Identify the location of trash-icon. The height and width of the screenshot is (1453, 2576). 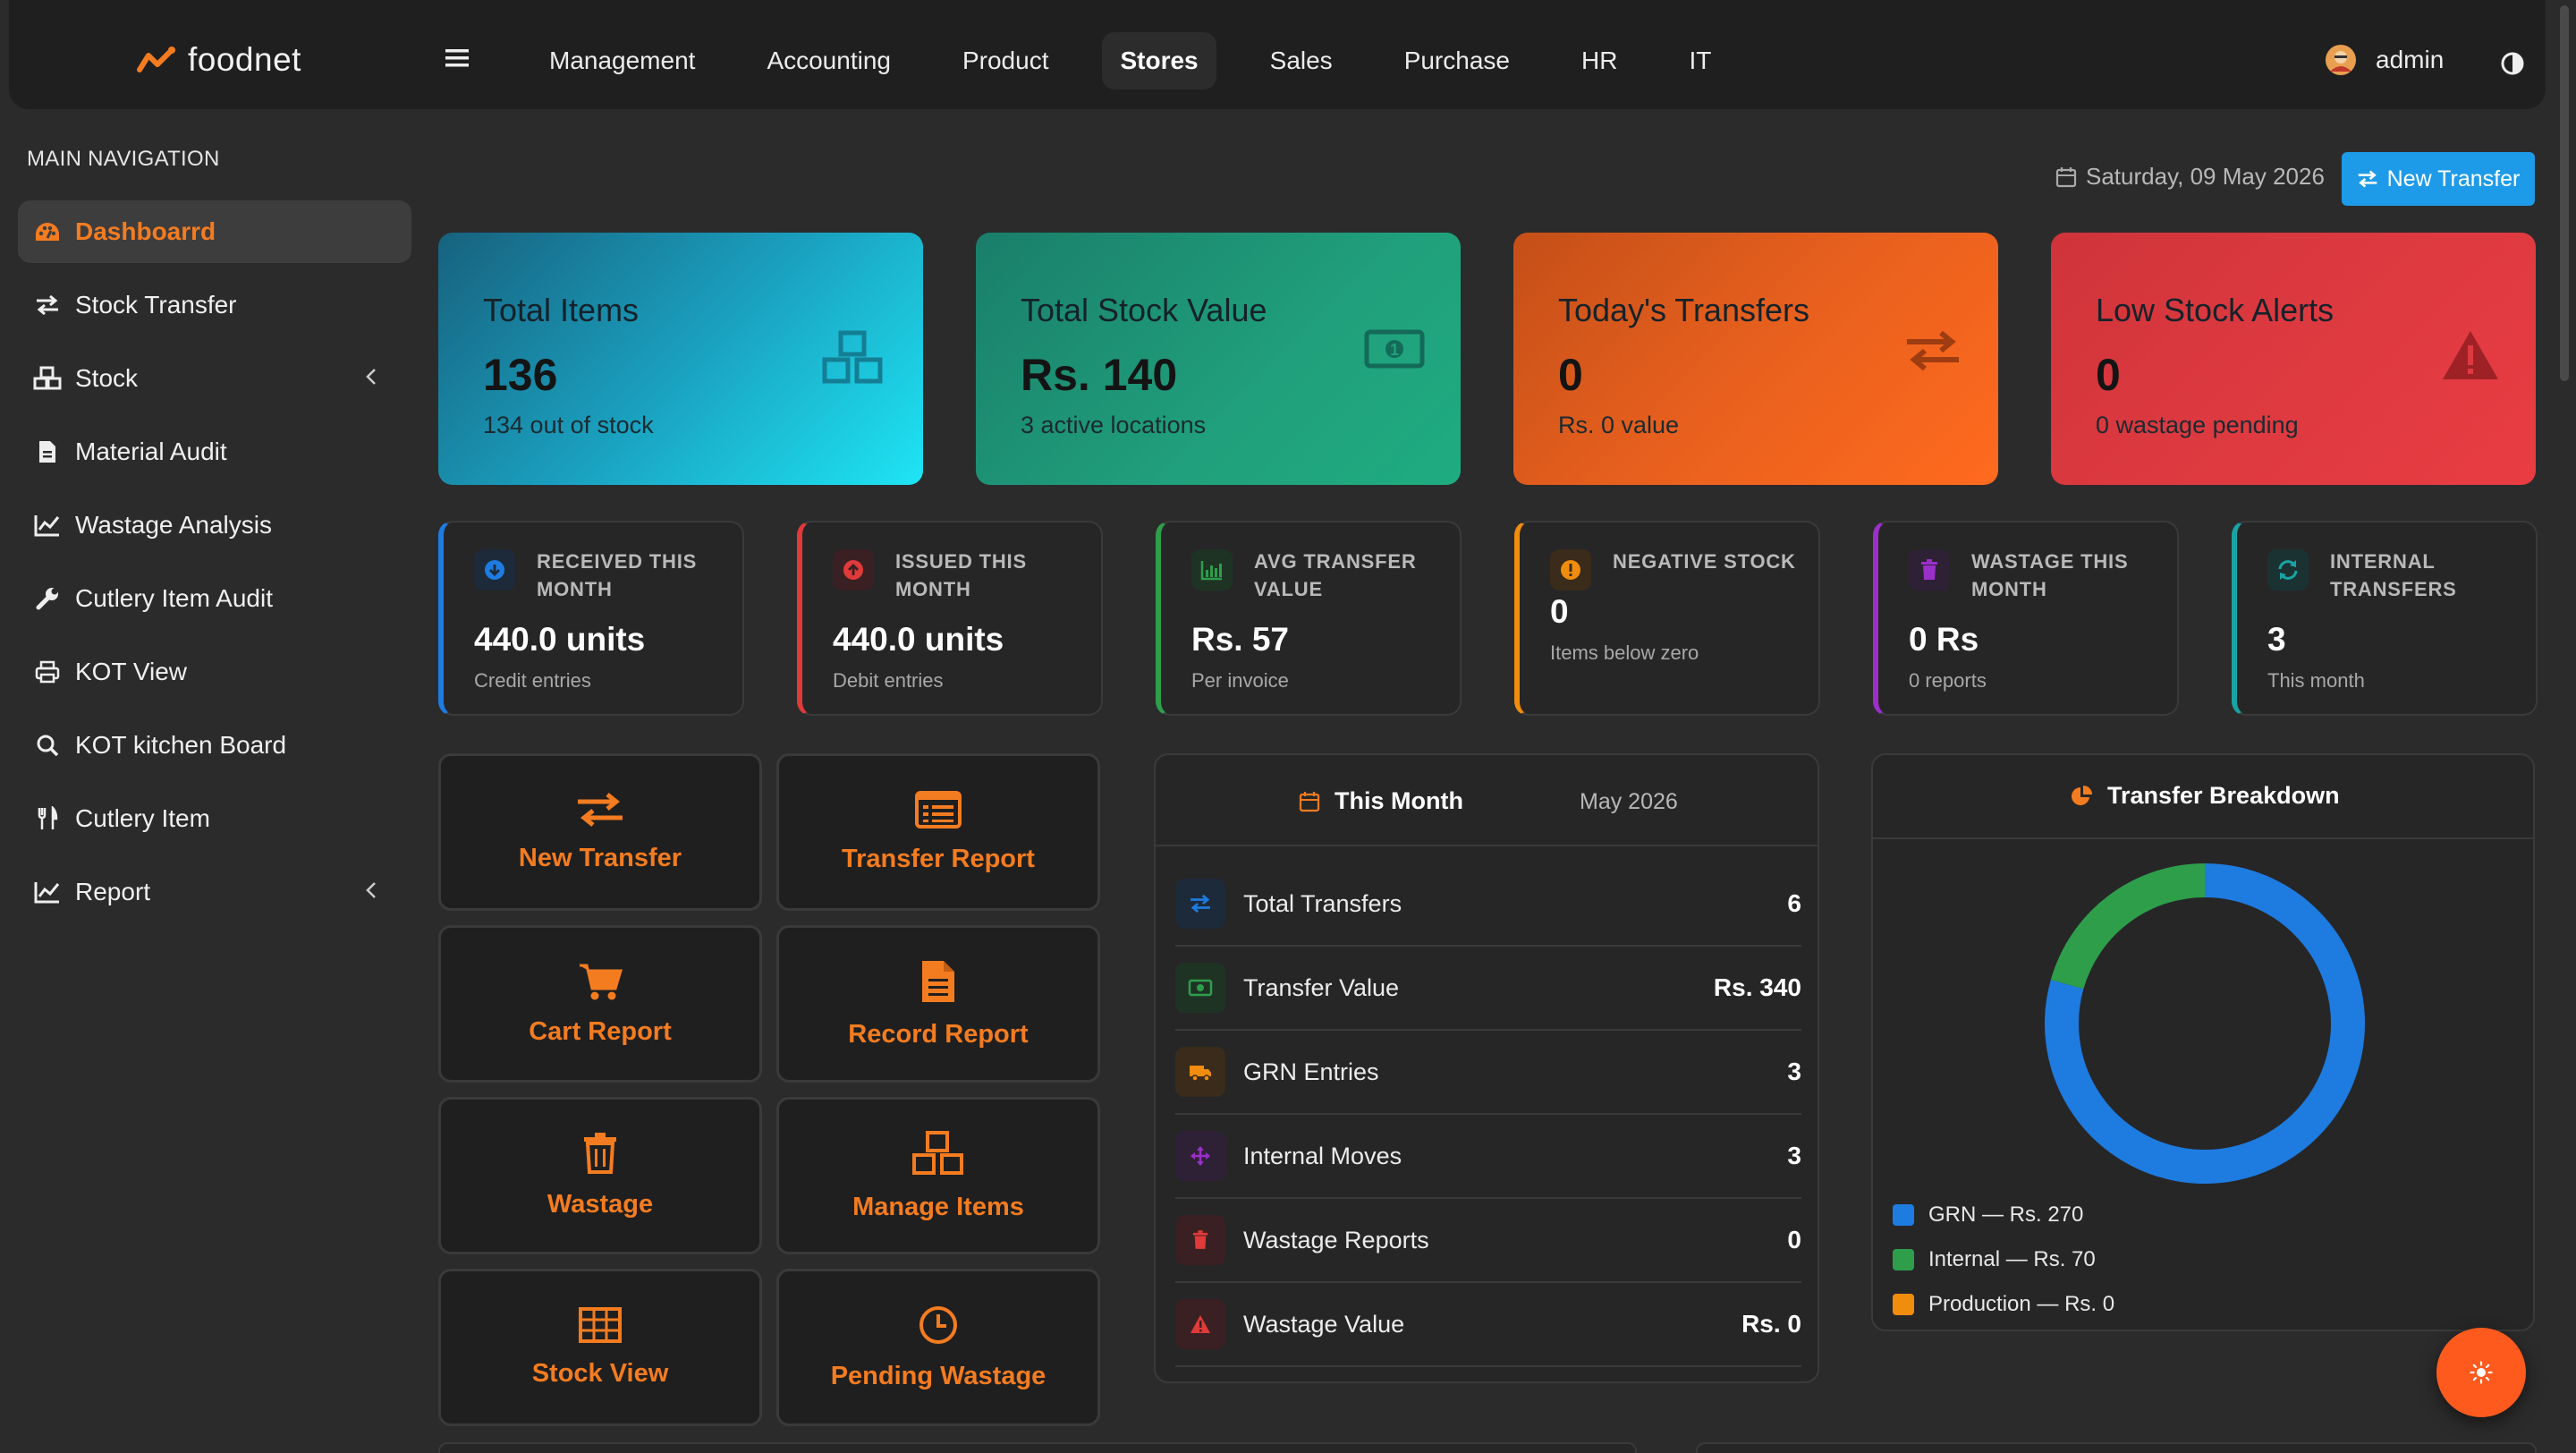
(1200, 1240).